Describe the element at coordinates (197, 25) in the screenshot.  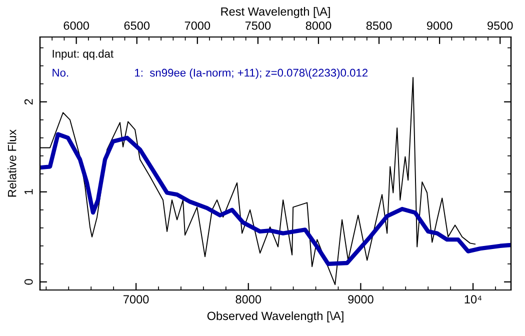
I see `x2-tick-label: 7000` at that location.